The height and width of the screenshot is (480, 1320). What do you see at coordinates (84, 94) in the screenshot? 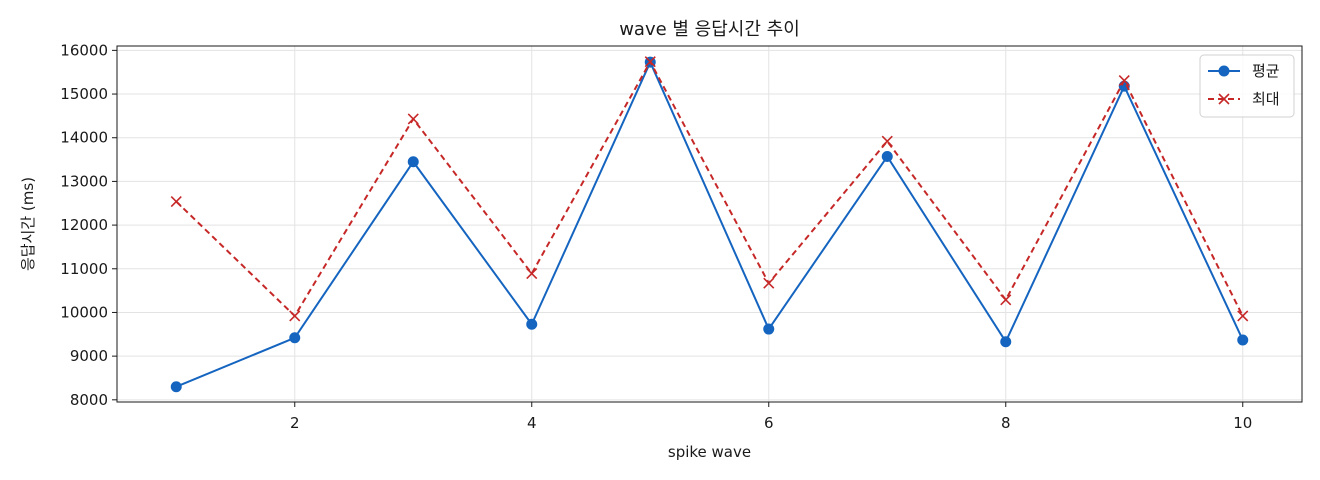
I see `y-tick-label: 15000` at bounding box center [84, 94].